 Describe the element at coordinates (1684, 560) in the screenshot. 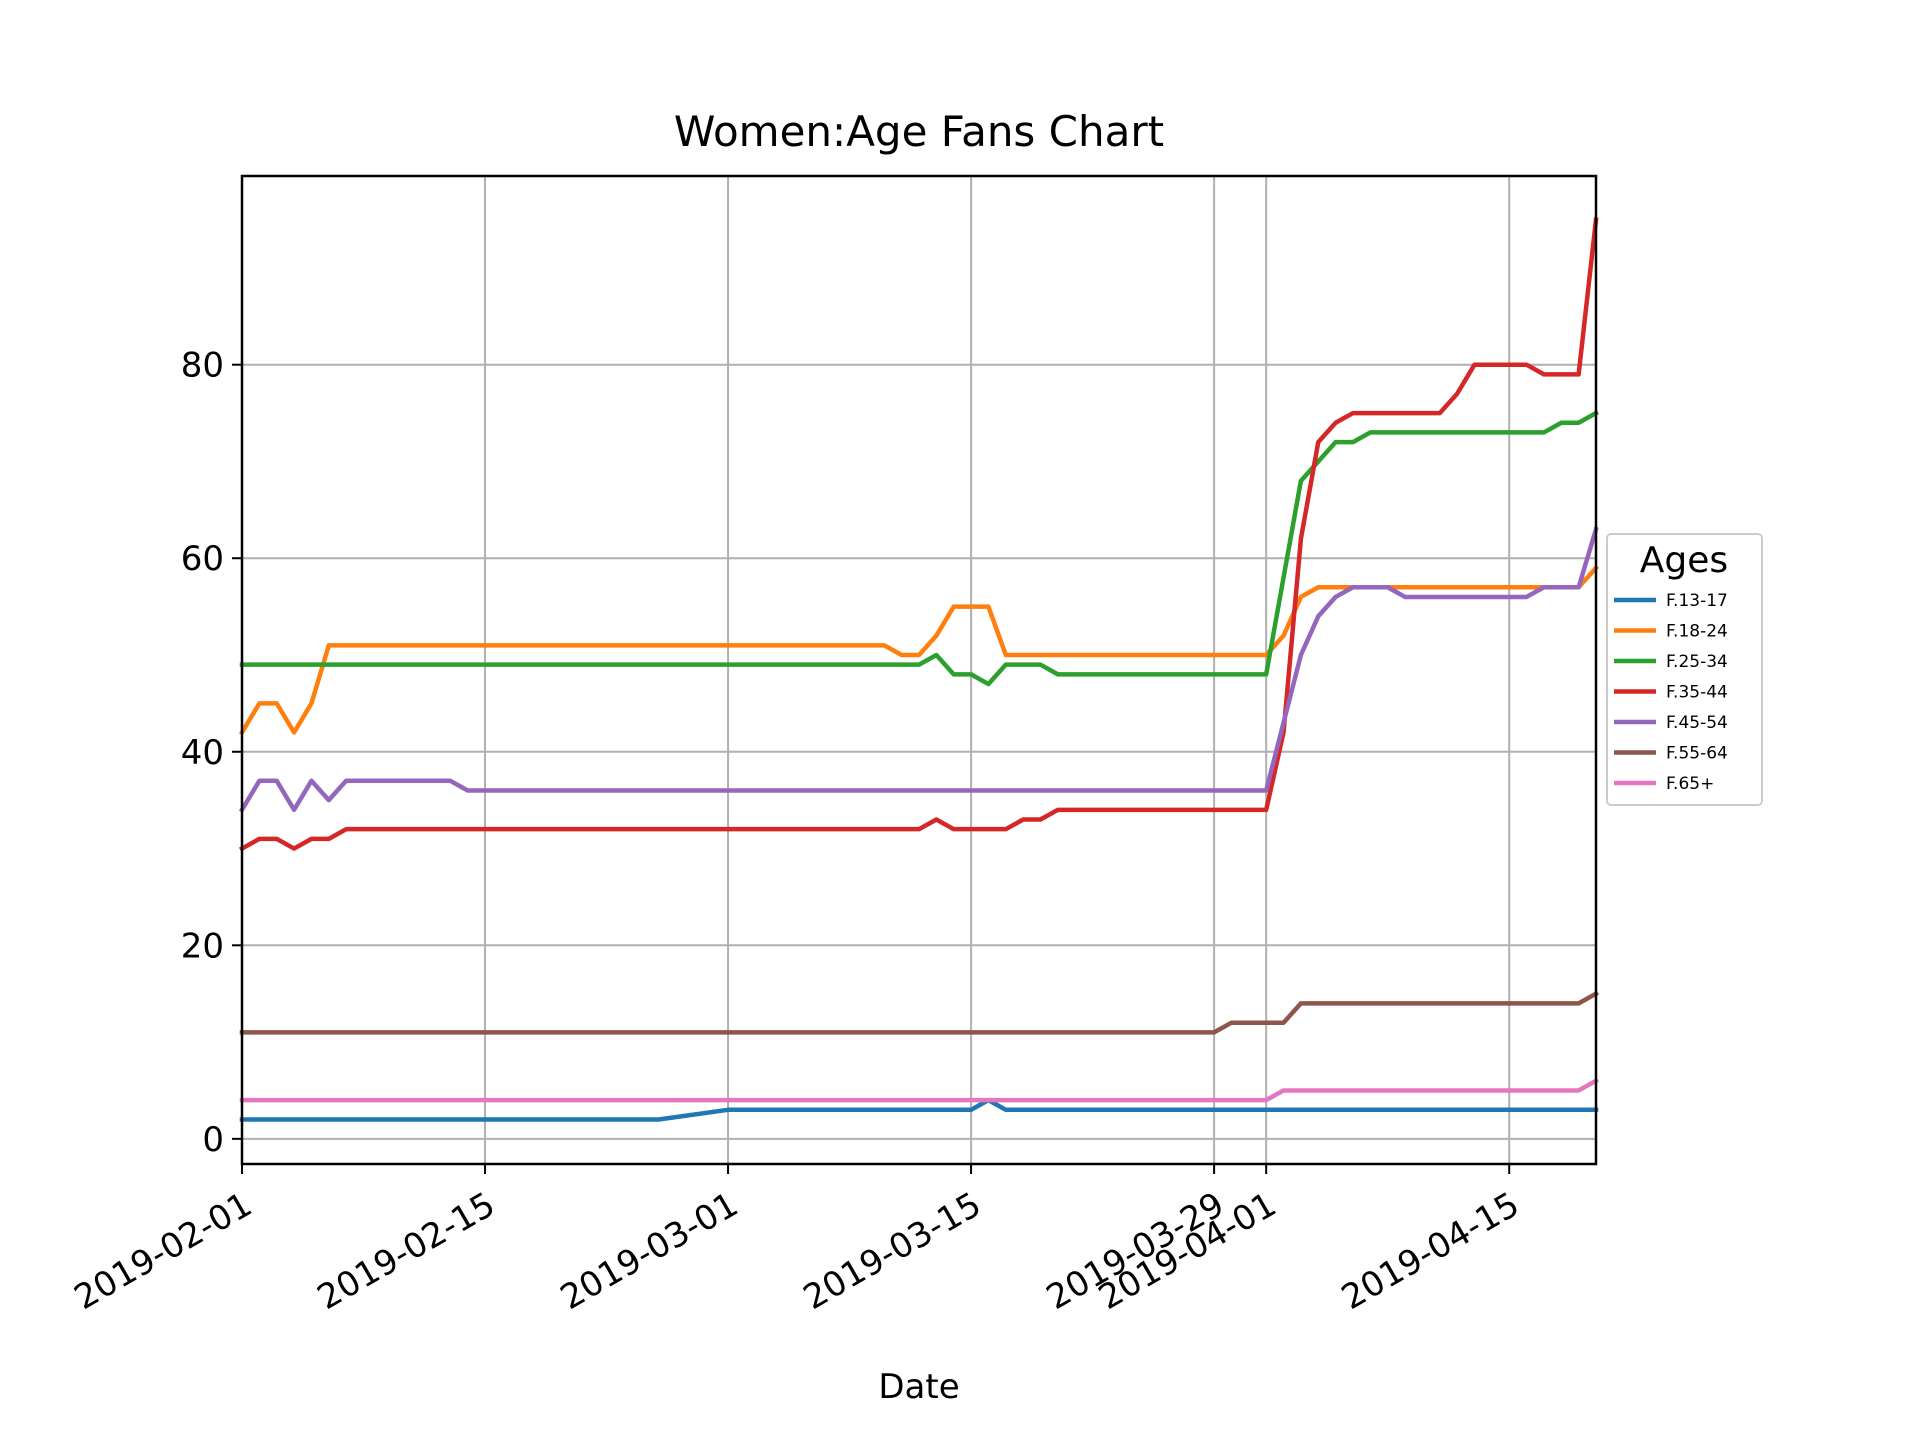

I see `legend-title: Ages` at that location.